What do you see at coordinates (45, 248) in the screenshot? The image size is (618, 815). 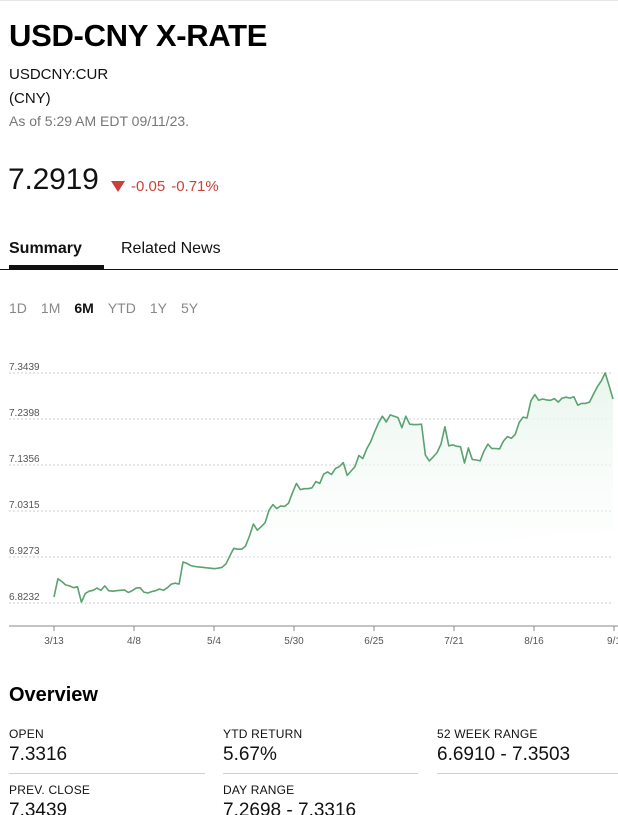 I see `tab-summary: Summary` at bounding box center [45, 248].